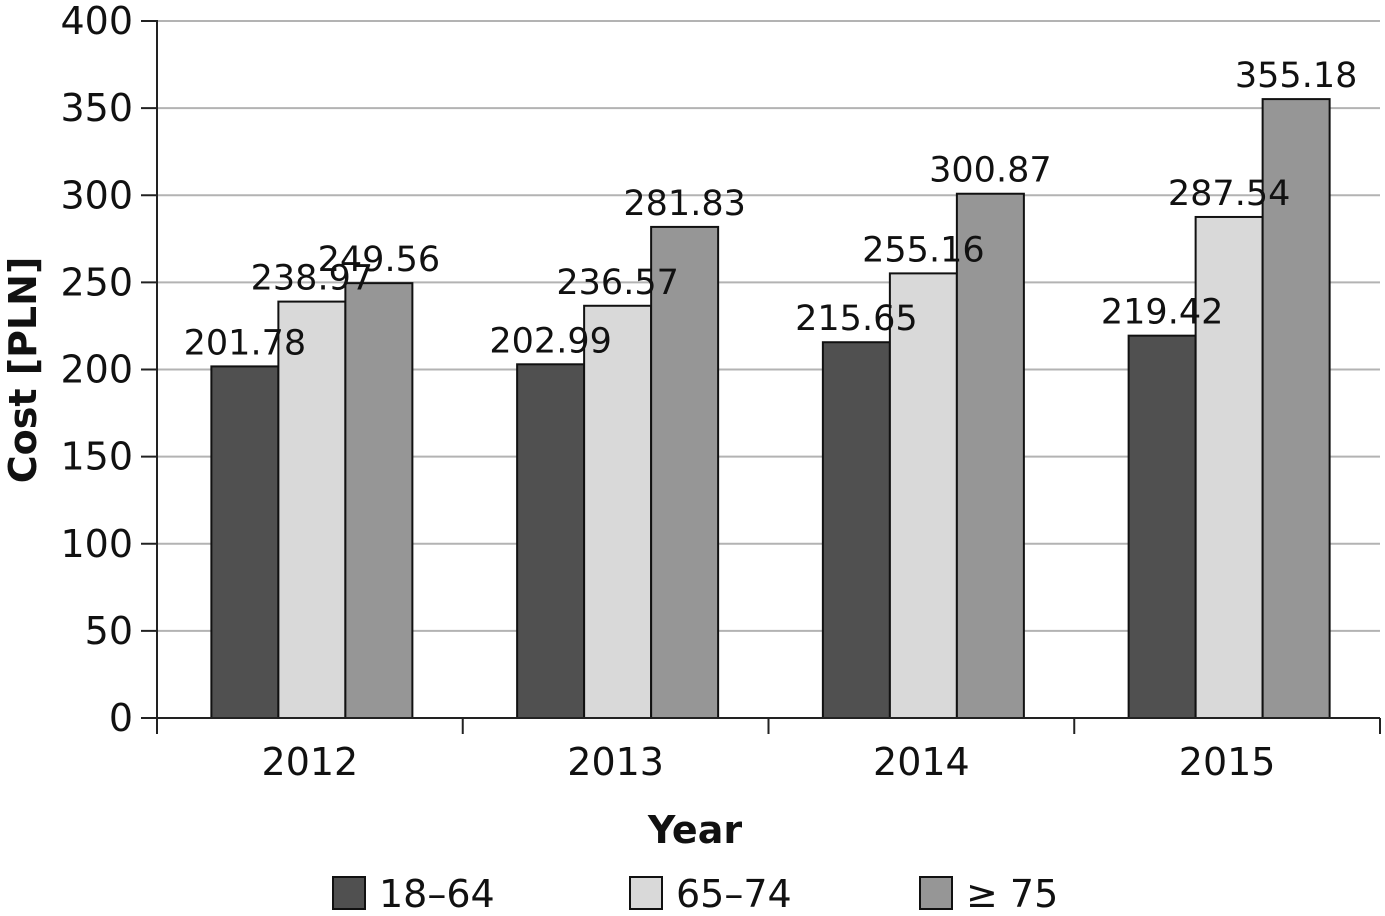 The image size is (1385, 916). What do you see at coordinates (1162, 313) in the screenshot?
I see `data-label: 219.42` at bounding box center [1162, 313].